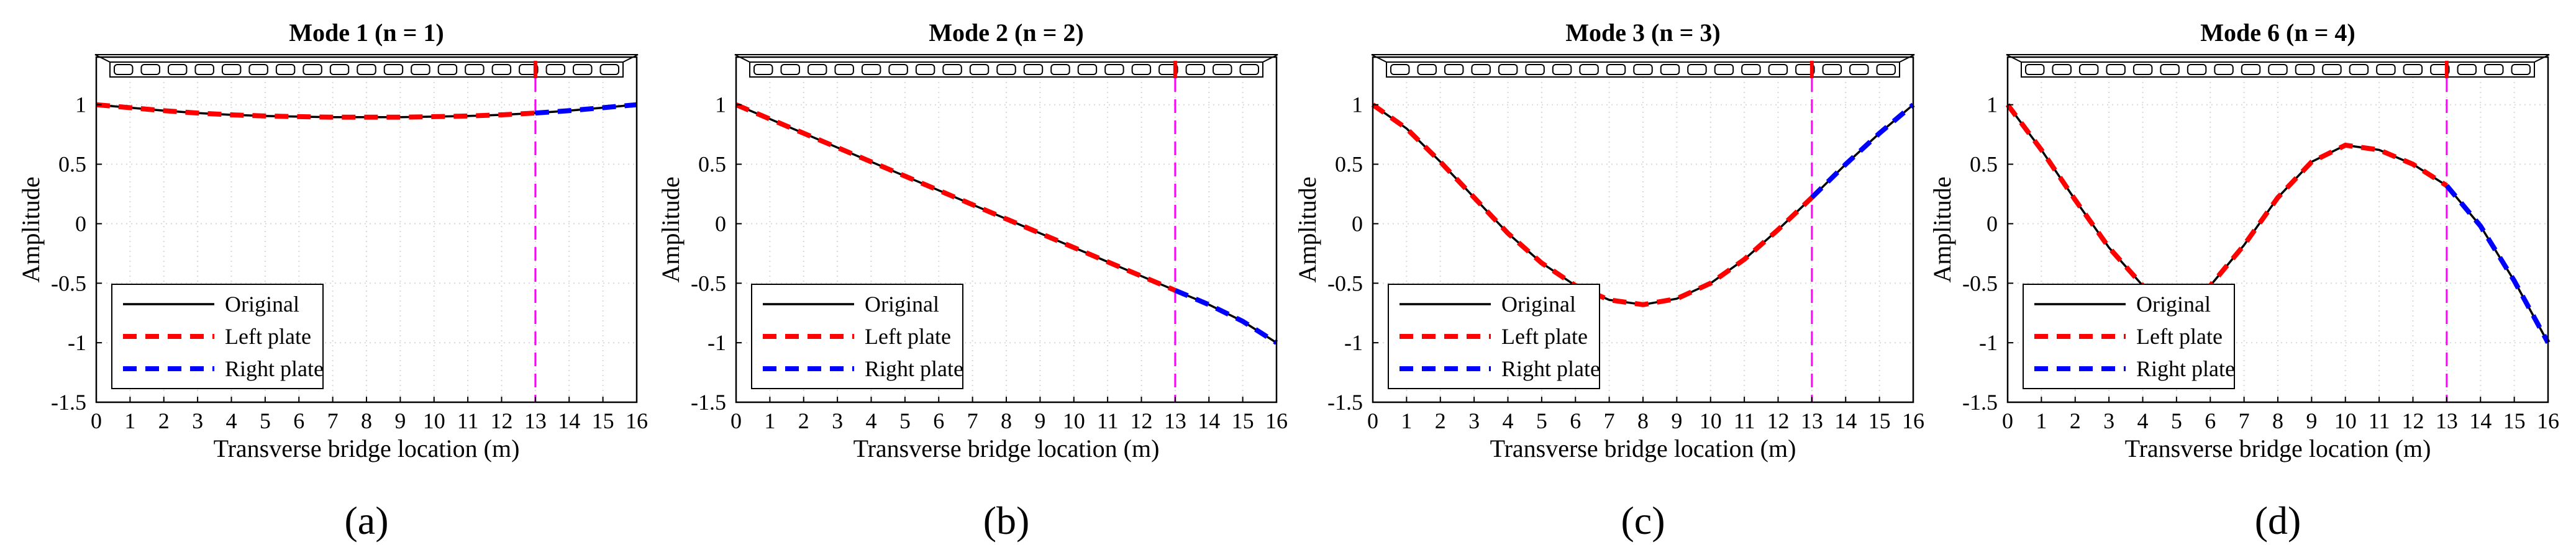 Image resolution: width=2576 pixels, height=545 pixels. Describe the element at coordinates (2278, 520) in the screenshot. I see `panel-label: (d)` at that location.